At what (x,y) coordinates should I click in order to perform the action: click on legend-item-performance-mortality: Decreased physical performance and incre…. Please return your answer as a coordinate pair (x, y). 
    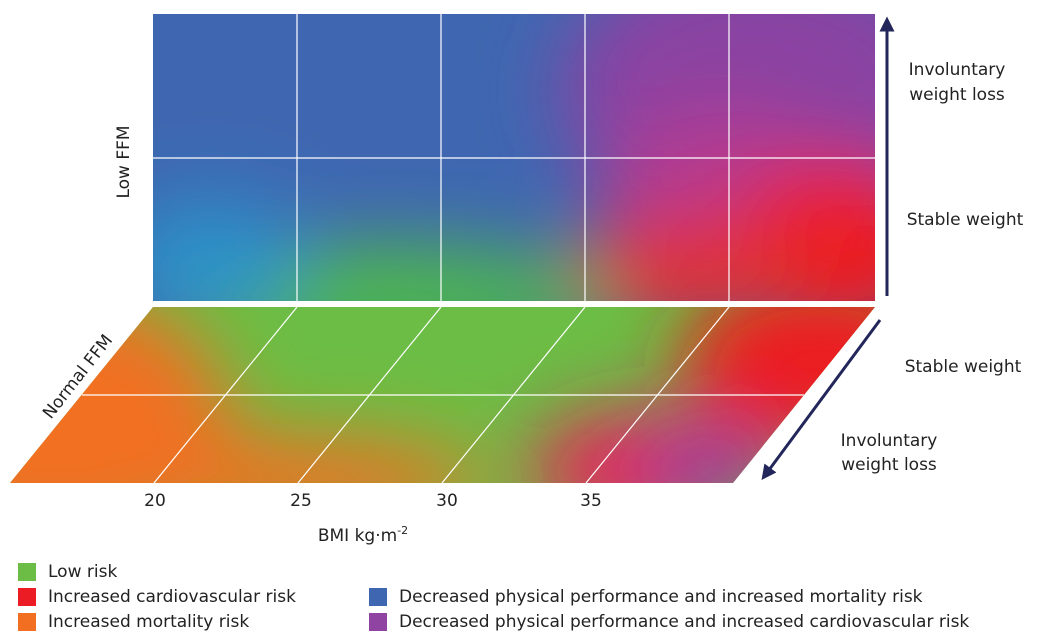
    Looking at the image, I should click on (646, 597).